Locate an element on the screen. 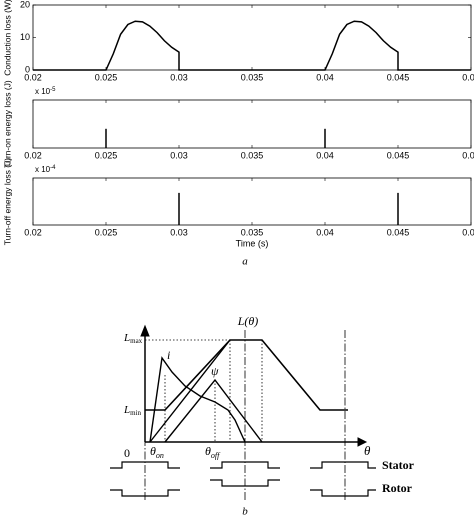 Image resolution: width=474 pixels, height=518 pixels. caption-b: b is located at coordinates (245, 512).